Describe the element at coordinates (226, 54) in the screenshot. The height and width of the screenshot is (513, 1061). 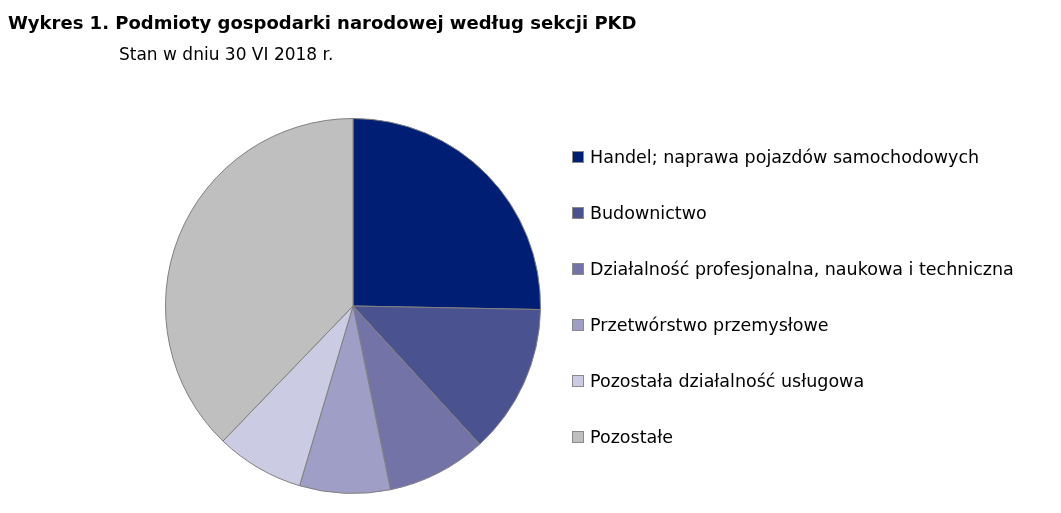
I see `chart-subtitle: Stan w dniu 30 VI 2018 r.` at that location.